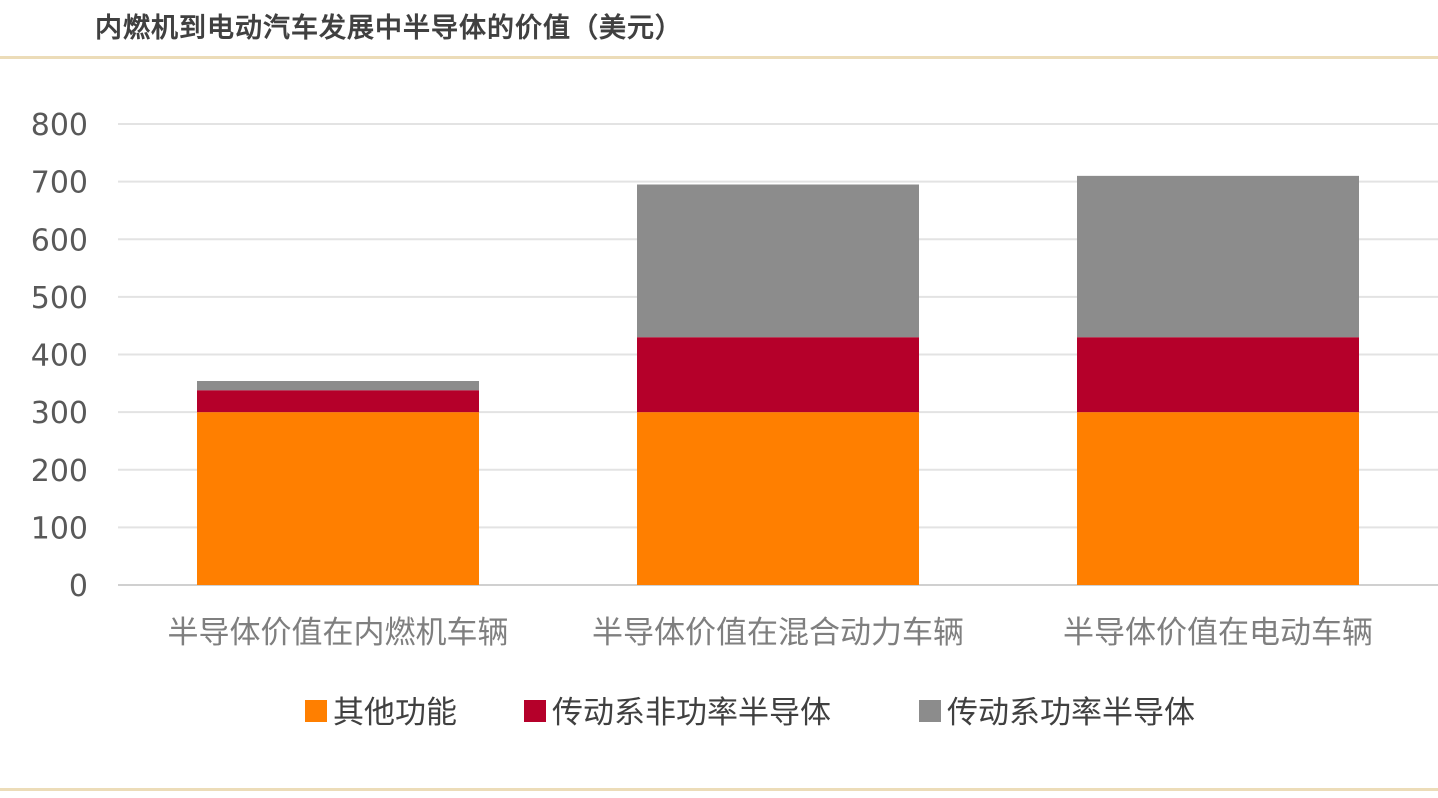 This screenshot has height=798, width=1438. What do you see at coordinates (719, 57) in the screenshot?
I see `top-divider` at bounding box center [719, 57].